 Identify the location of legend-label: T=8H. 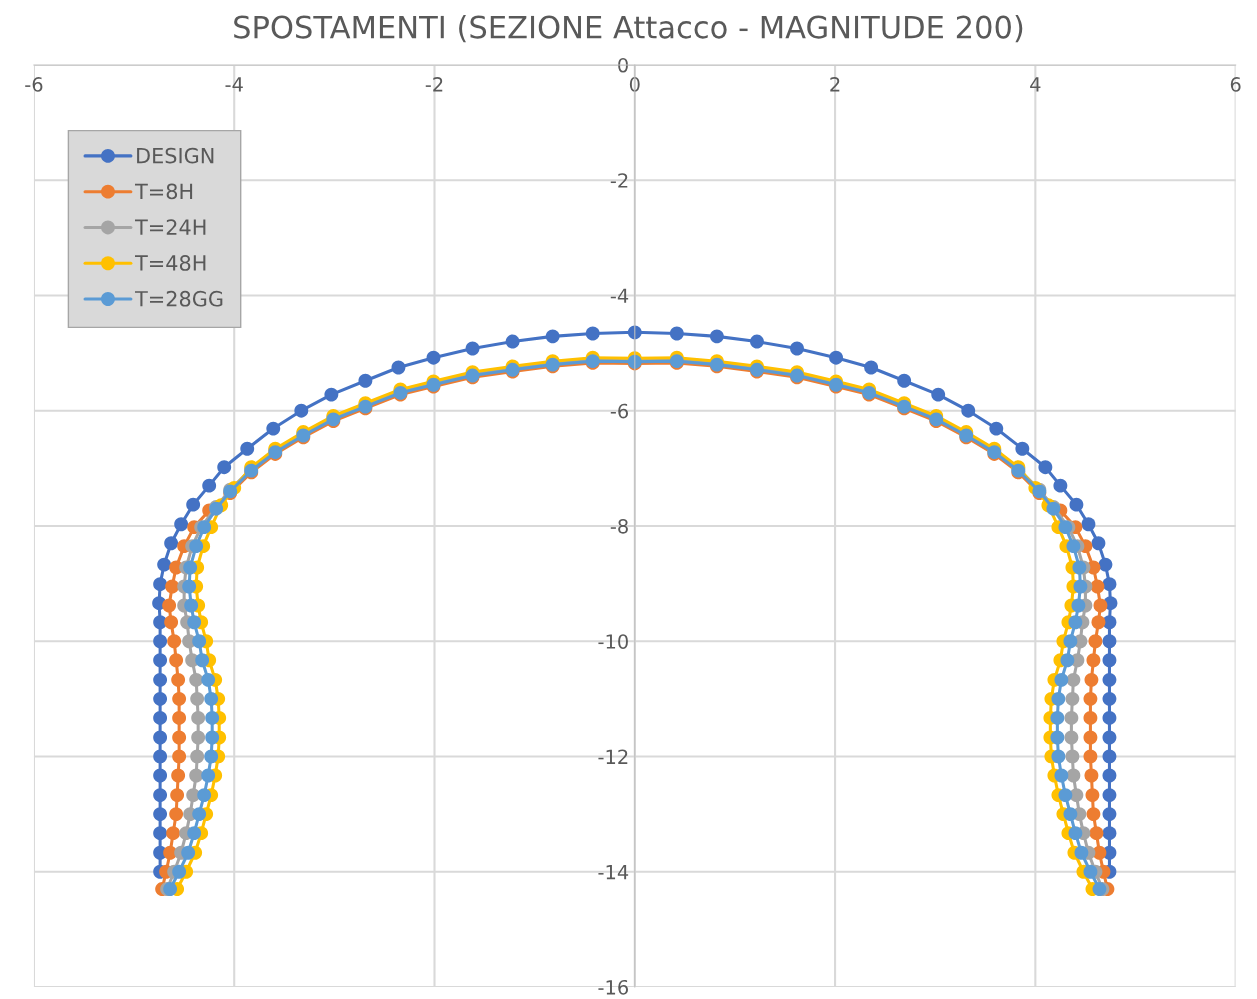
(163, 191).